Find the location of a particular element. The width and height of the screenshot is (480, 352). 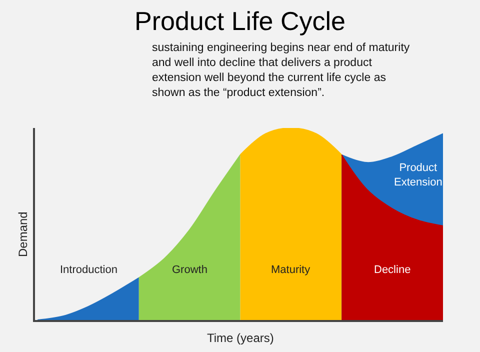

series-label: Maturity is located at coordinates (291, 270).